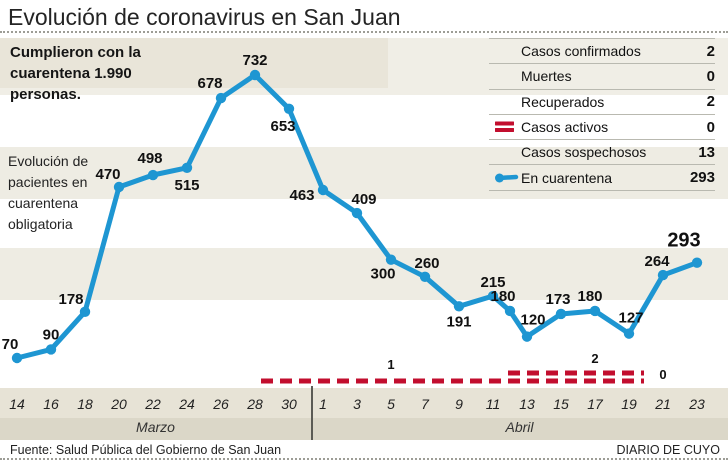 This screenshot has width=728, height=466. Describe the element at coordinates (581, 51) in the screenshot. I see `legend-label: Casos confirmados` at that location.